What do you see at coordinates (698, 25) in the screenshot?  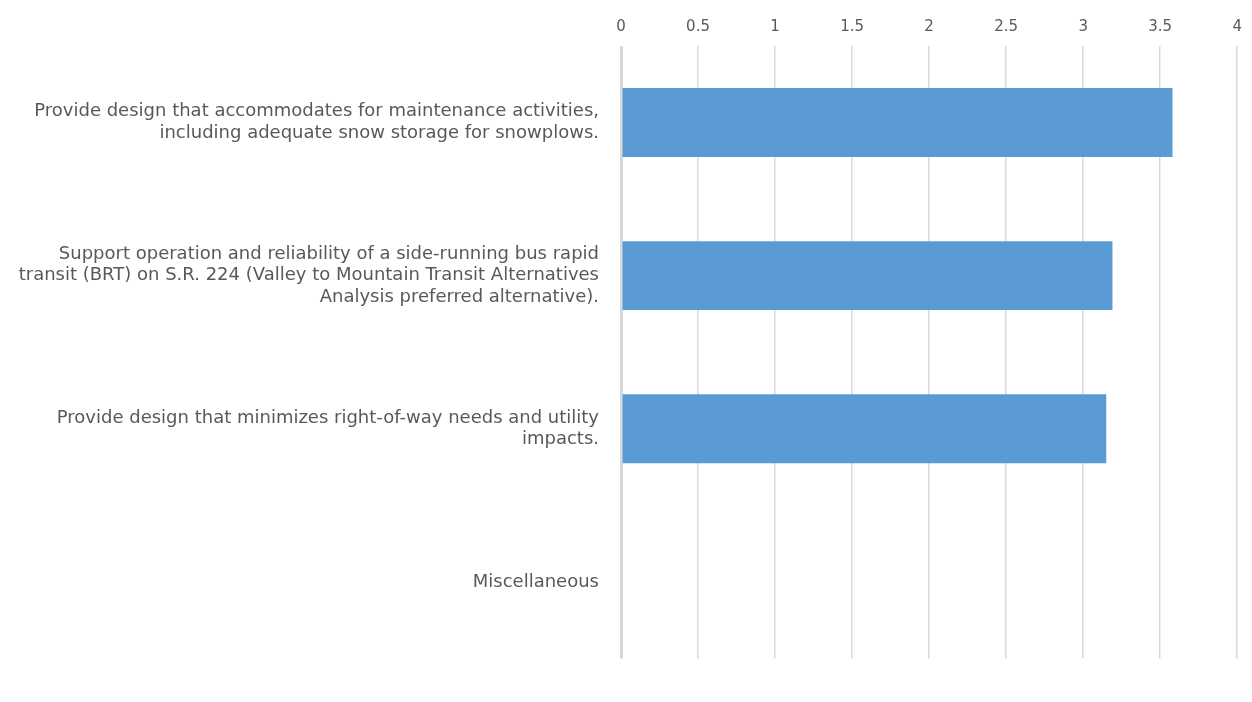 I see `x-tick-label: 0.5` at bounding box center [698, 25].